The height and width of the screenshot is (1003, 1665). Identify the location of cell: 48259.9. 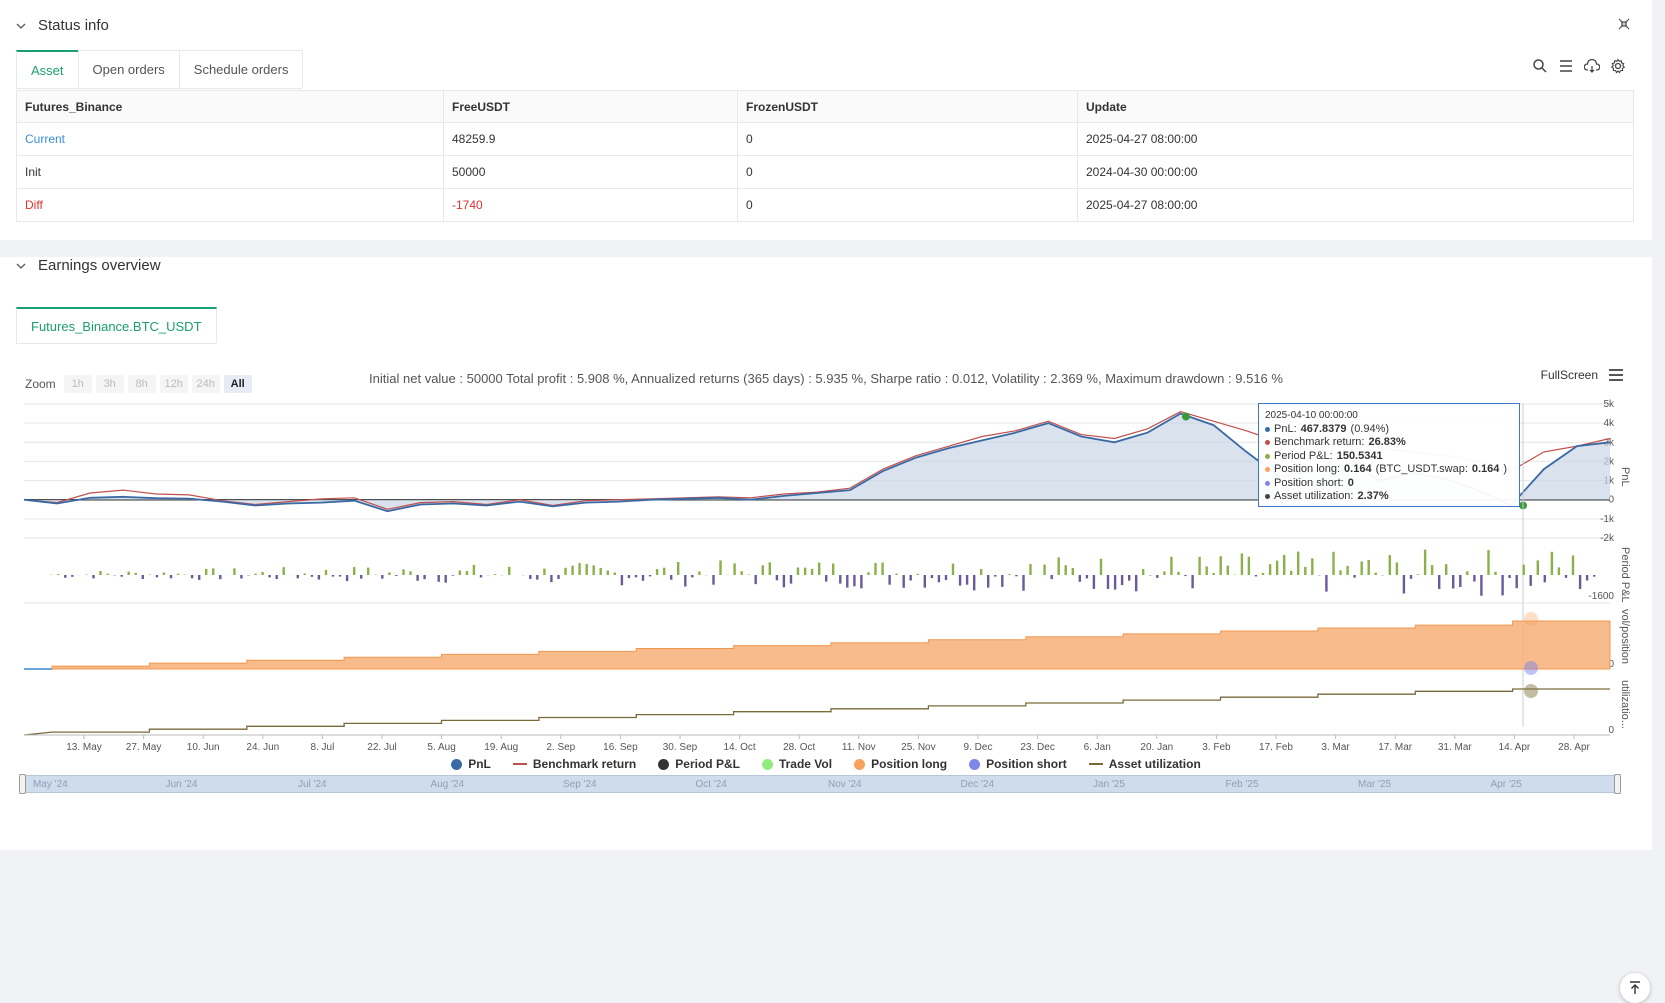
(591, 139).